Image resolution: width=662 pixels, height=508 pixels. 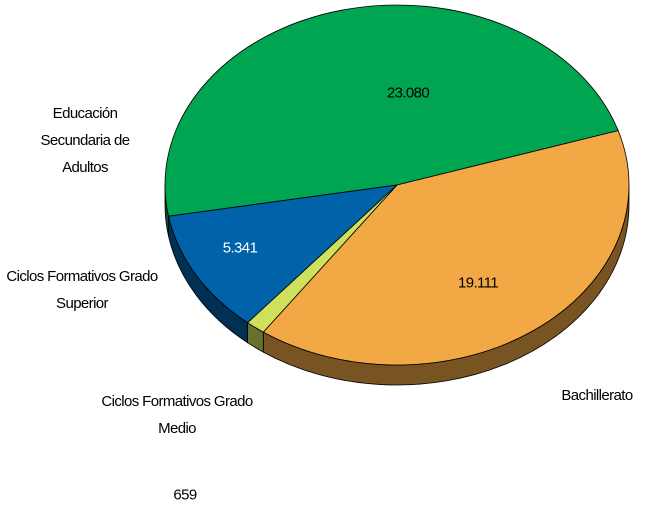 I want to click on value-label: 5.341, so click(x=240, y=248).